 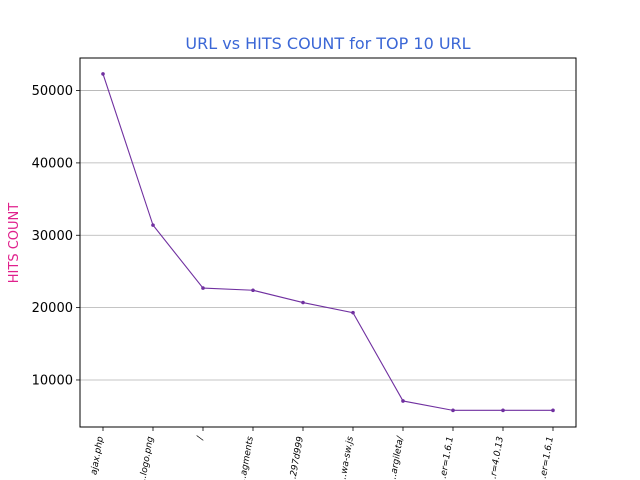 What do you see at coordinates (52, 91) in the screenshot?
I see `y-tick-label: 50000` at bounding box center [52, 91].